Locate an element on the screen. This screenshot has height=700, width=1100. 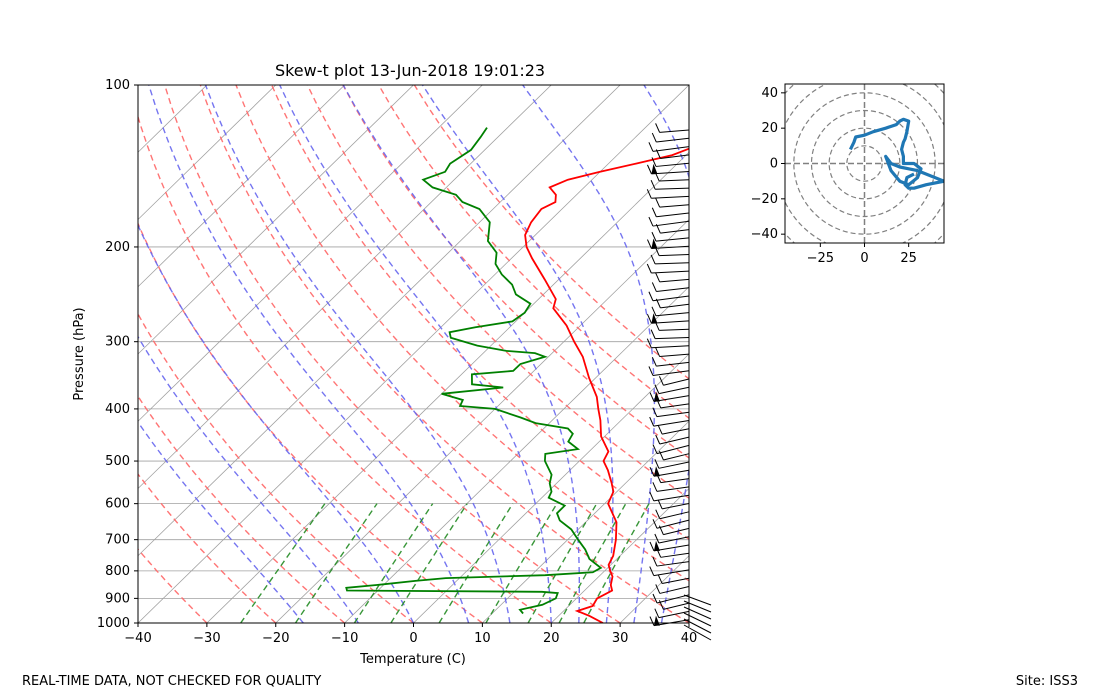
hodo-y-tick-label: −40 is located at coordinates (764, 234).